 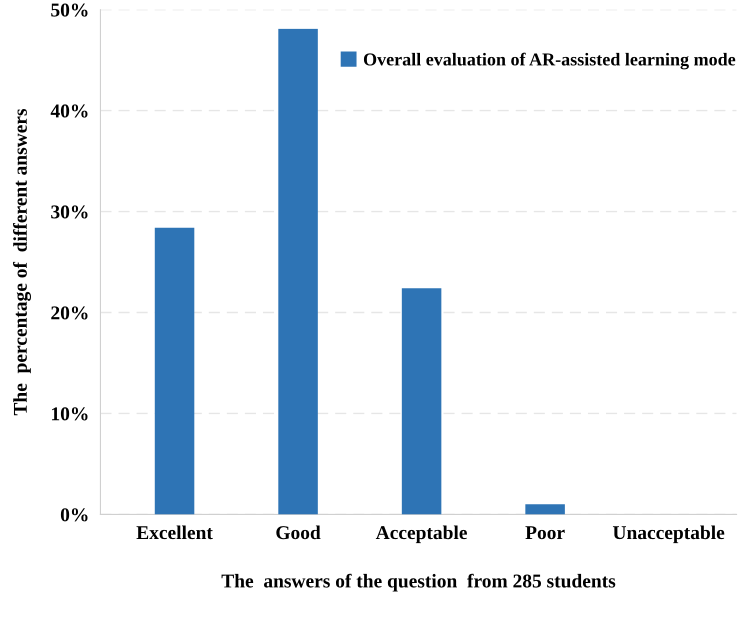 I want to click on x-tick-label: Excellent, so click(x=174, y=533).